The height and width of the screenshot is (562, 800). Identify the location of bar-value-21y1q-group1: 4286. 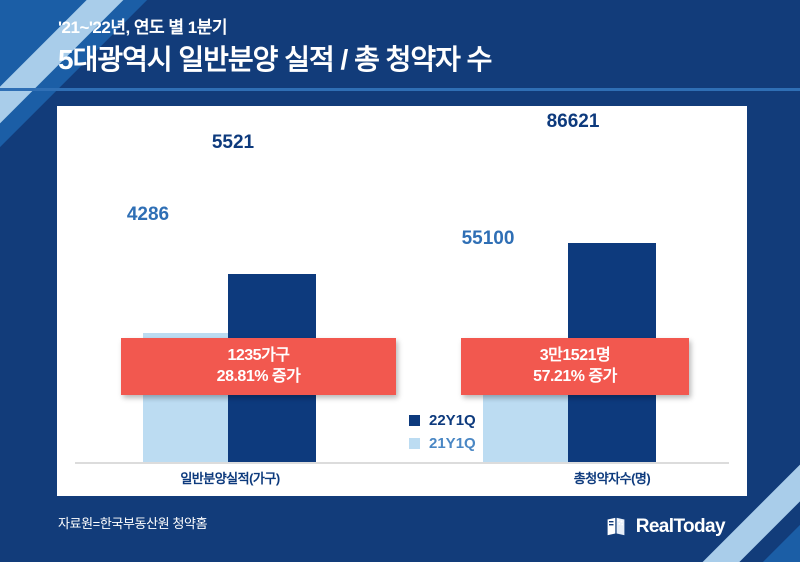
(148, 214).